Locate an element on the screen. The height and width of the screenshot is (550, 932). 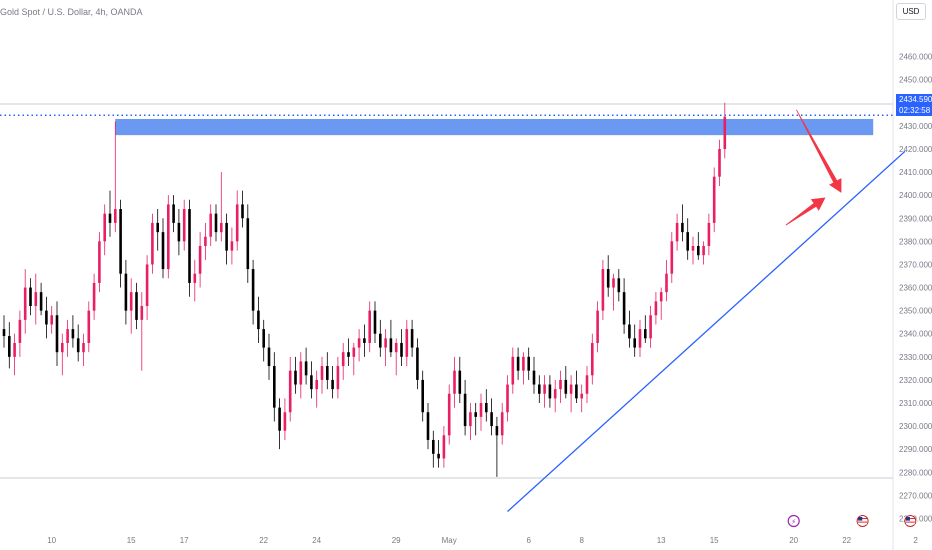
lightning-event-icon: ⚡ is located at coordinates (793, 521).